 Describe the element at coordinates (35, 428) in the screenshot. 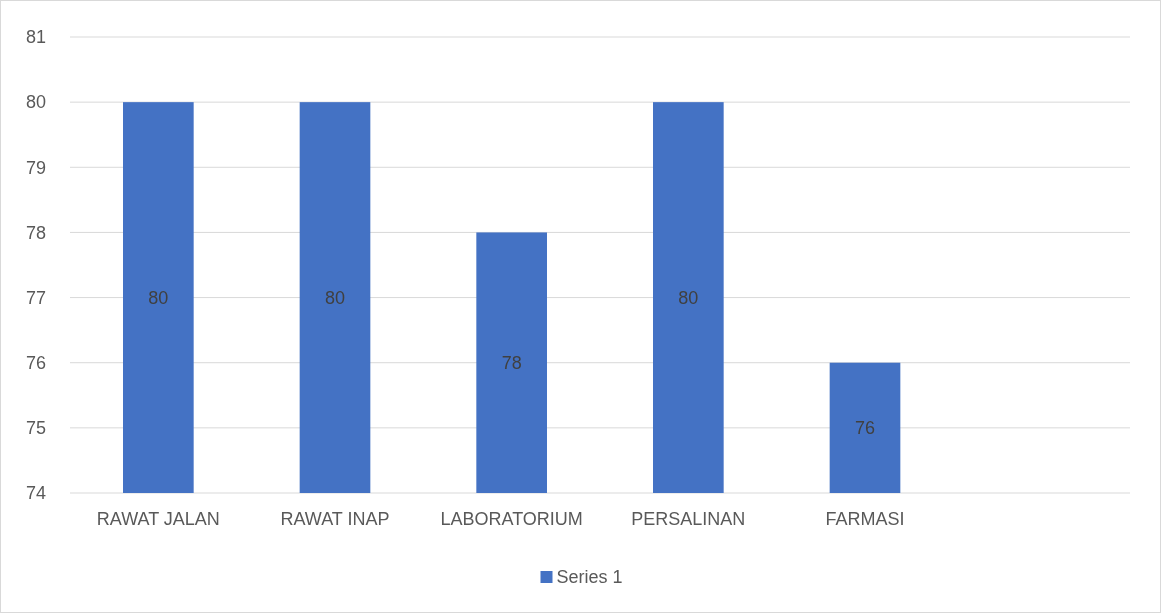

I see `y-tick-label: 75` at that location.